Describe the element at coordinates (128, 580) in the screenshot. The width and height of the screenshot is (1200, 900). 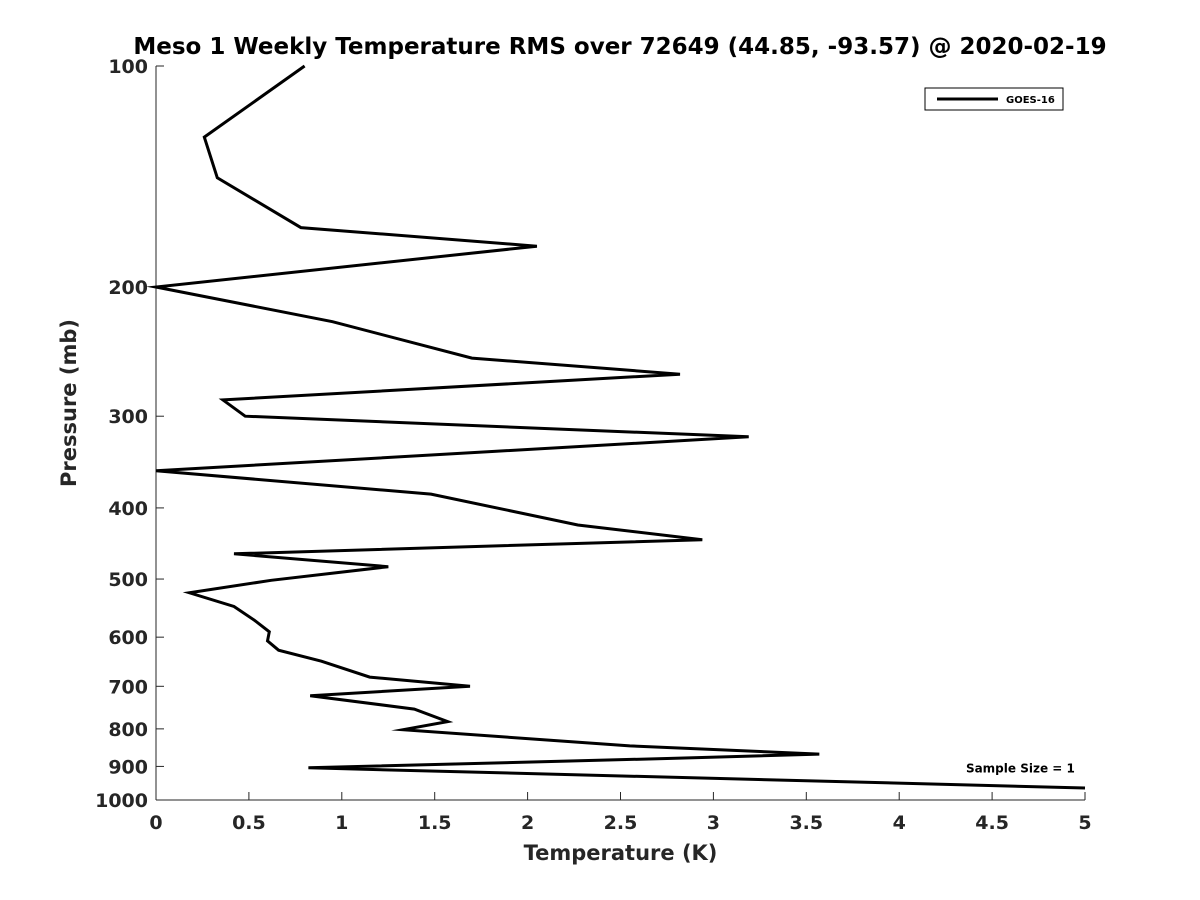
I see `y-tick-label: 500` at that location.